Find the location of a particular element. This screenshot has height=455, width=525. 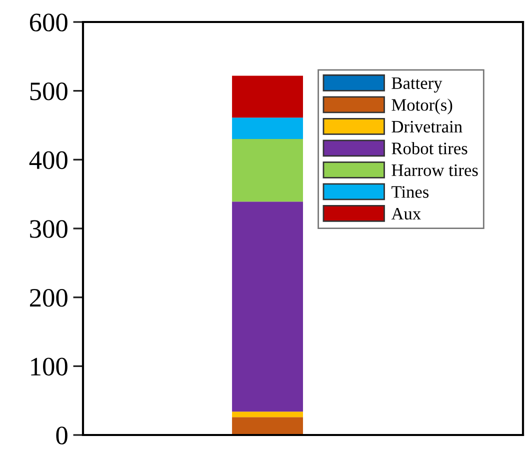

y-tick-label: 100 is located at coordinates (49, 367).